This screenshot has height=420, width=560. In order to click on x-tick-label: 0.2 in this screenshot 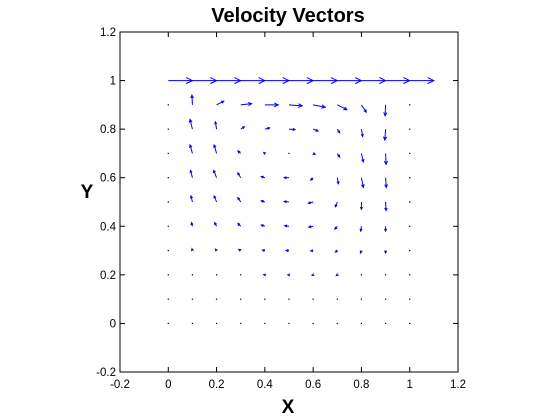, I will do `click(217, 385)`.